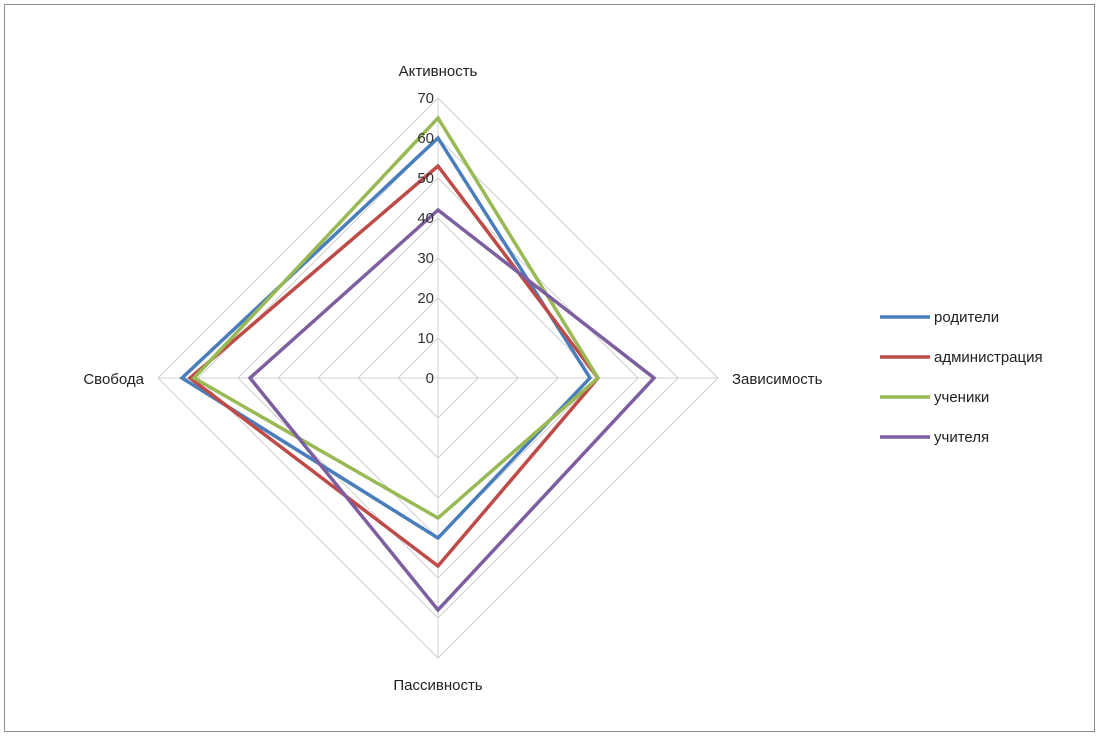 The width and height of the screenshot is (1099, 736). I want to click on axis-label: Активность, so click(438, 71).